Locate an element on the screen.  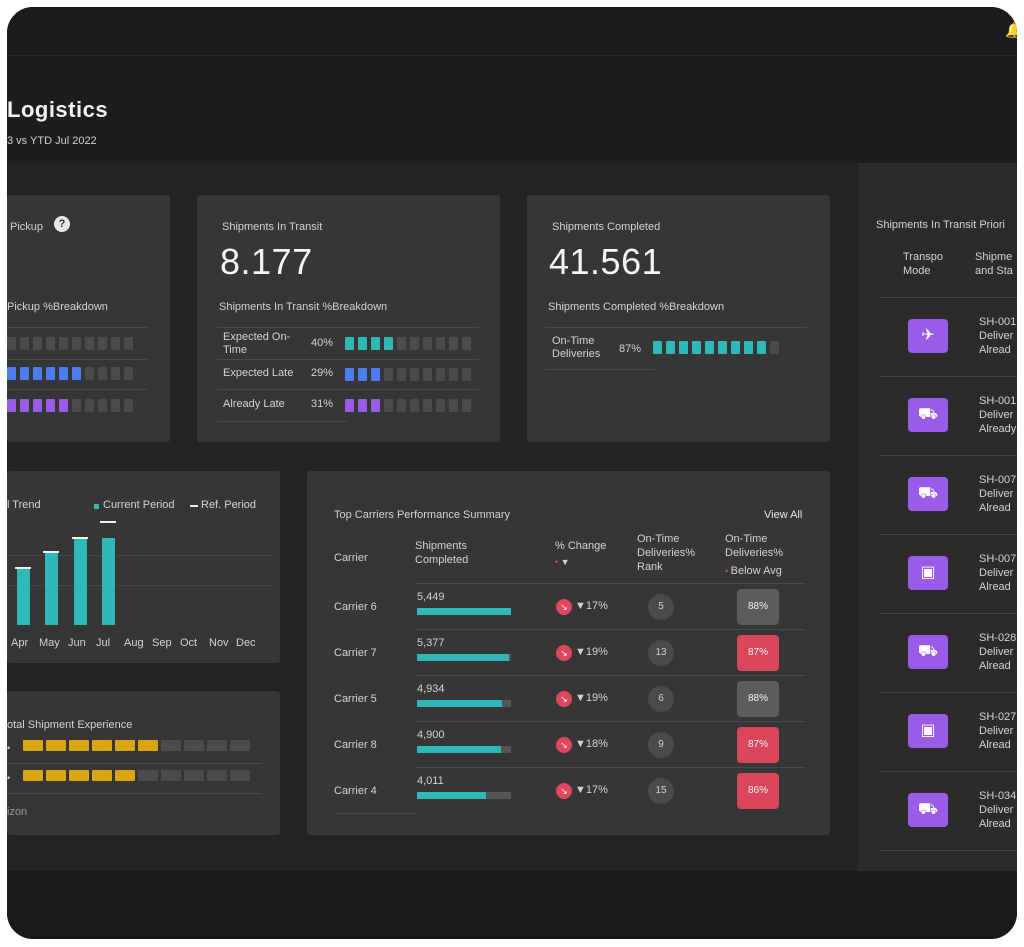
carrier-name: Carrier 6 is located at coordinates (355, 607).